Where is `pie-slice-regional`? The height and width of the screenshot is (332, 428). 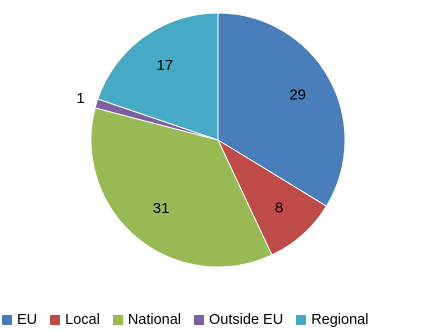 pie-slice-regional is located at coordinates (158, 76).